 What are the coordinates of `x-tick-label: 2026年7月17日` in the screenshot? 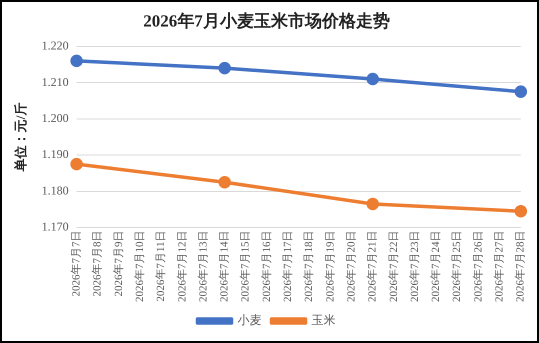 It's located at (288, 266).